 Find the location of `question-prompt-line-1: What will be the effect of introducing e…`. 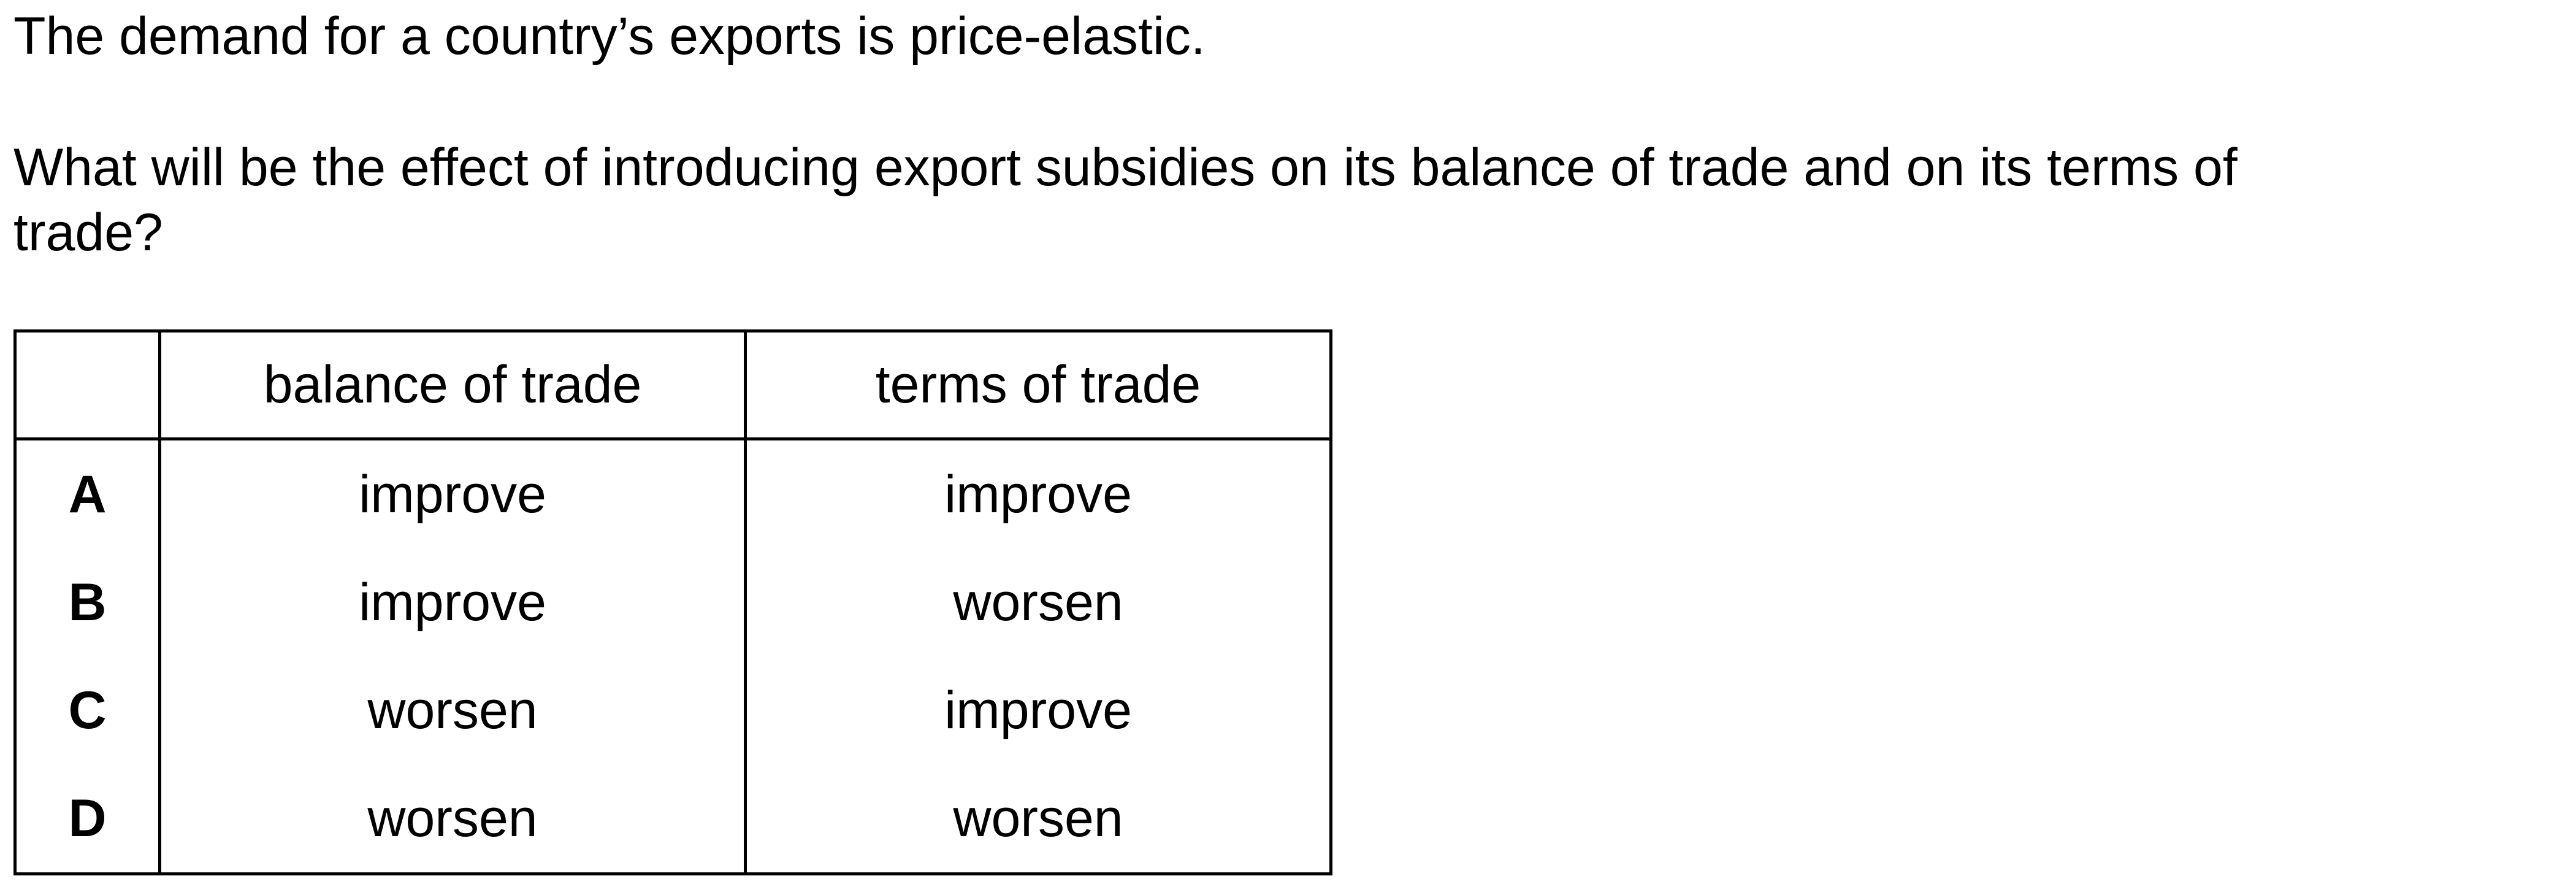

question-prompt-line-1: What will be the effect of introducing e… is located at coordinates (1125, 167).